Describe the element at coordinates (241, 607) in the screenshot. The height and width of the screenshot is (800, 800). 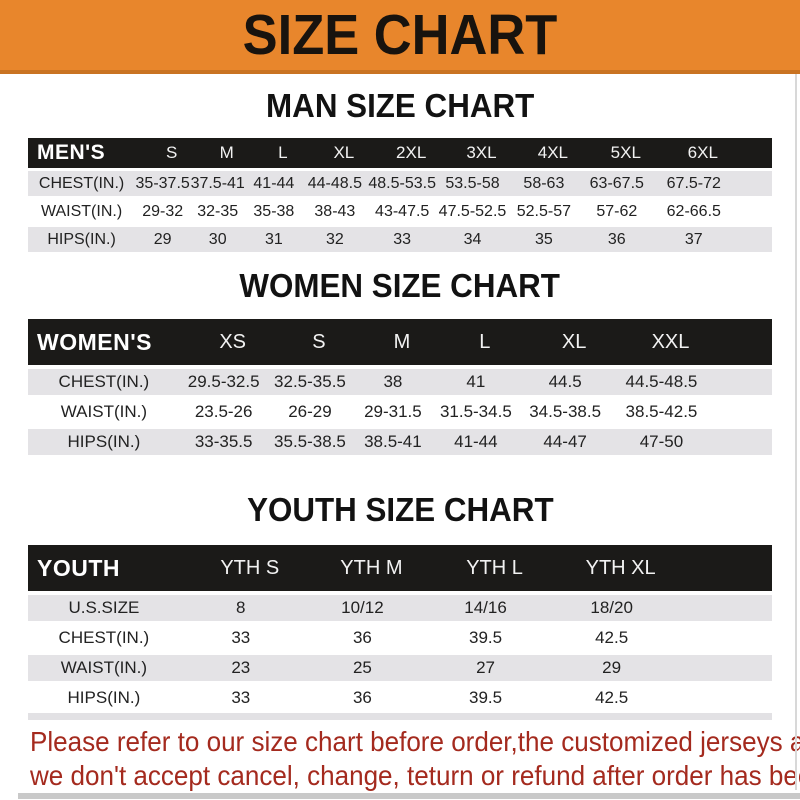
I see `size-value-cell: 8` at that location.